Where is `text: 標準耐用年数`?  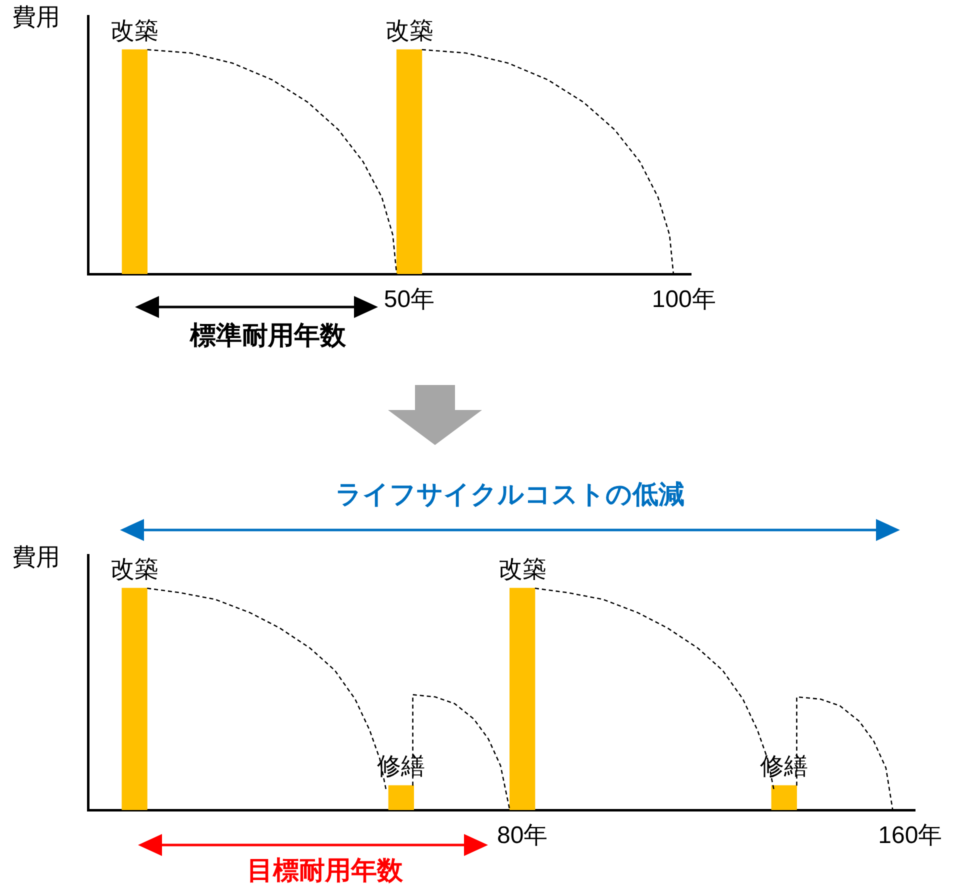 text: 標準耐用年数 is located at coordinates (268, 335).